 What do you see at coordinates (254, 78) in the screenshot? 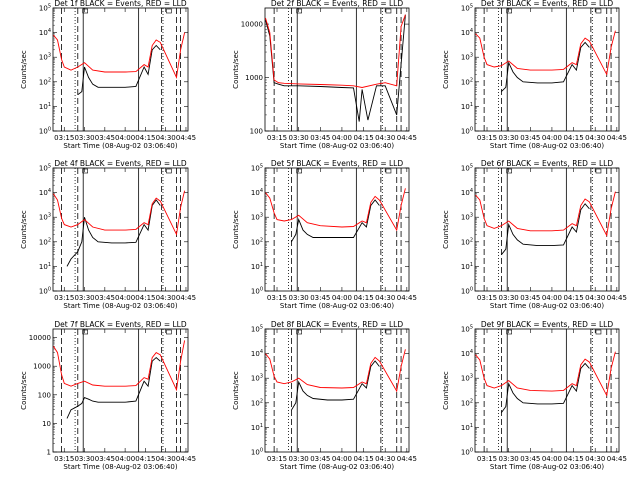
I see `panel-2-y-tick-label-1: 1000` at bounding box center [254, 78].